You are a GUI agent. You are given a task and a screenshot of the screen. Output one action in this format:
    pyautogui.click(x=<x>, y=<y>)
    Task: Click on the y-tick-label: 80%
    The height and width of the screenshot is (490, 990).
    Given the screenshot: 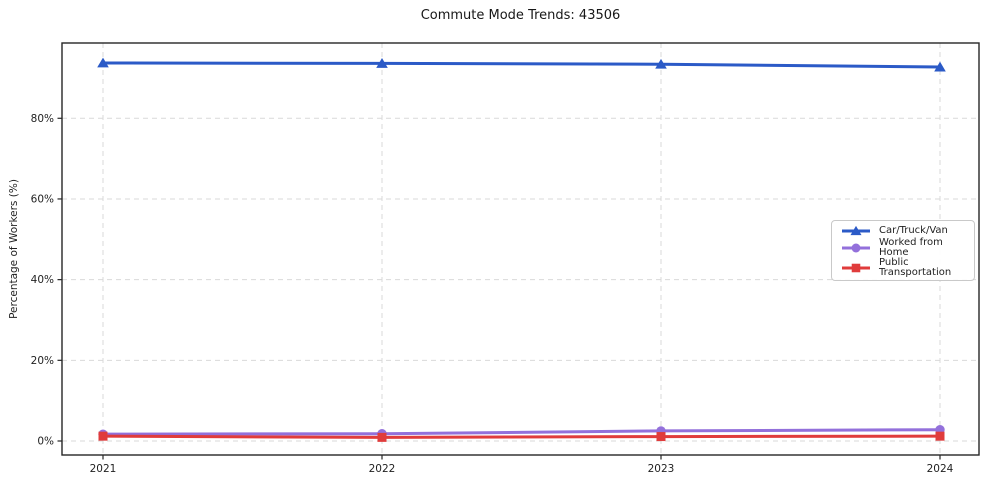 What is the action you would take?
    pyautogui.click(x=42, y=119)
    